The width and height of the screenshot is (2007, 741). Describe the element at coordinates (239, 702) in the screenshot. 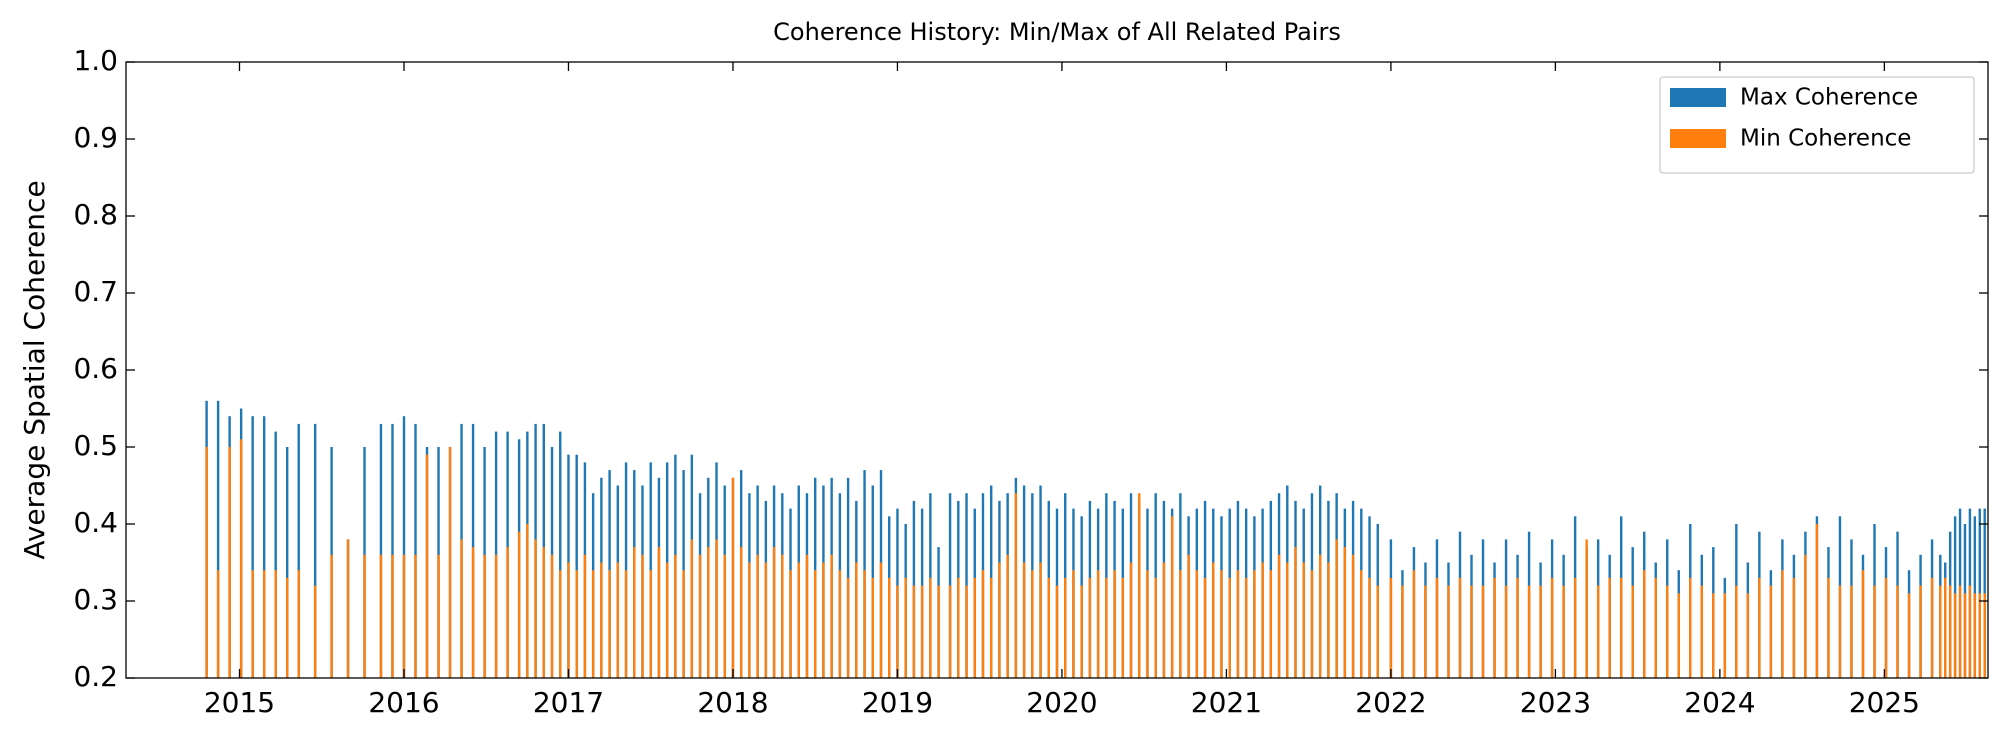

I see `x-tick-label: 2015` at that location.